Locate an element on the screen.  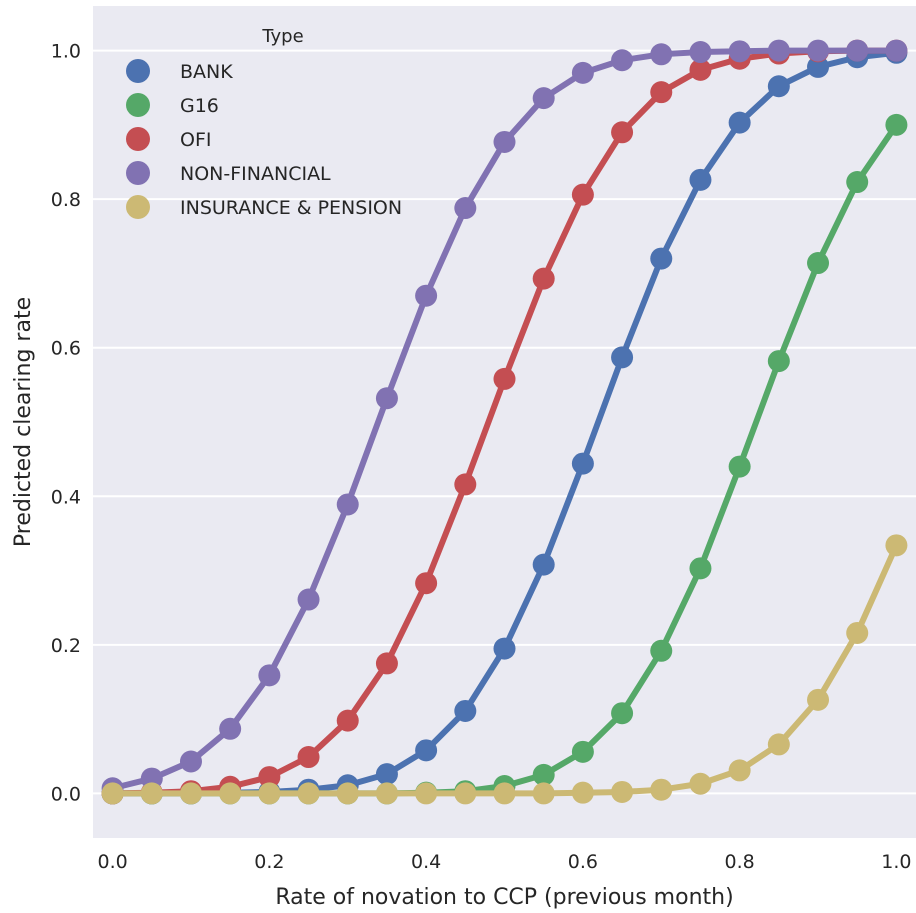
legend-item: G16 is located at coordinates (172, 105).